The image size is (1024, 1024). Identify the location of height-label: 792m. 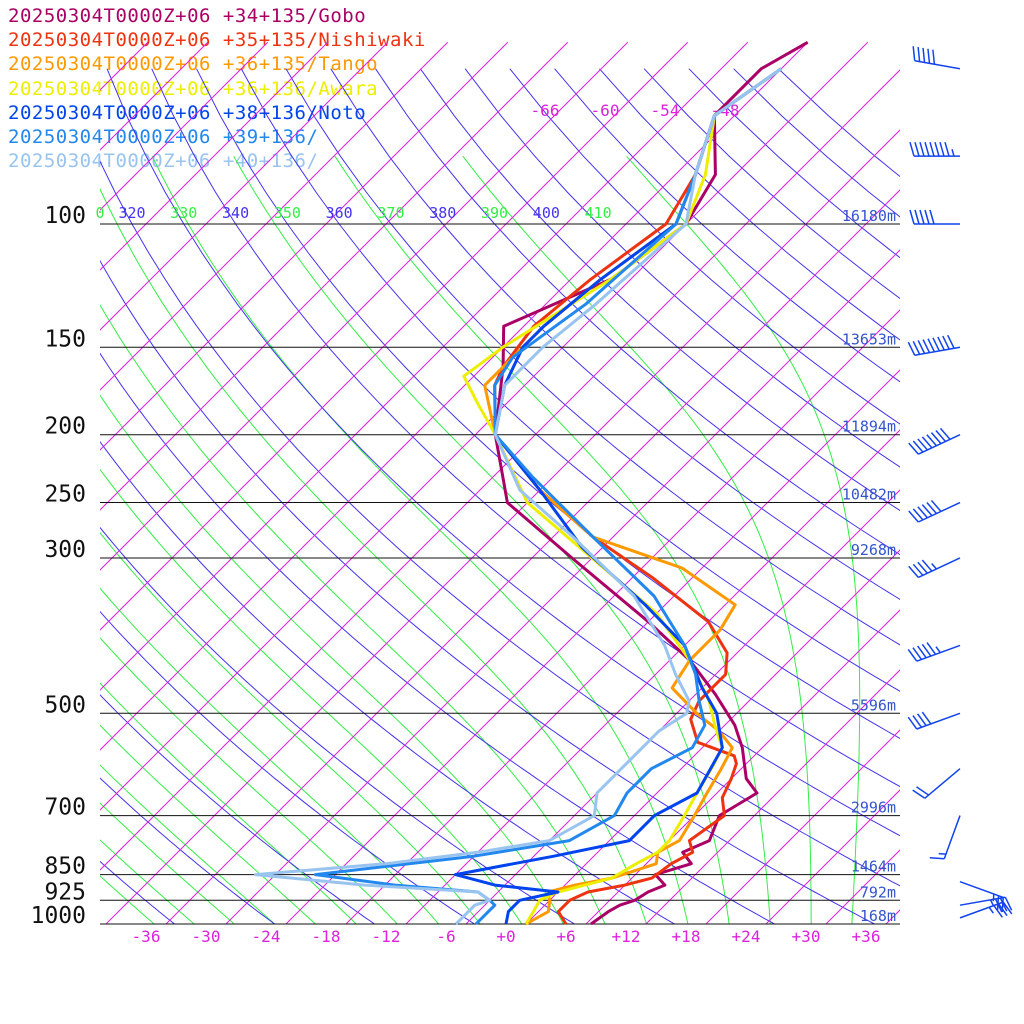
(878, 892).